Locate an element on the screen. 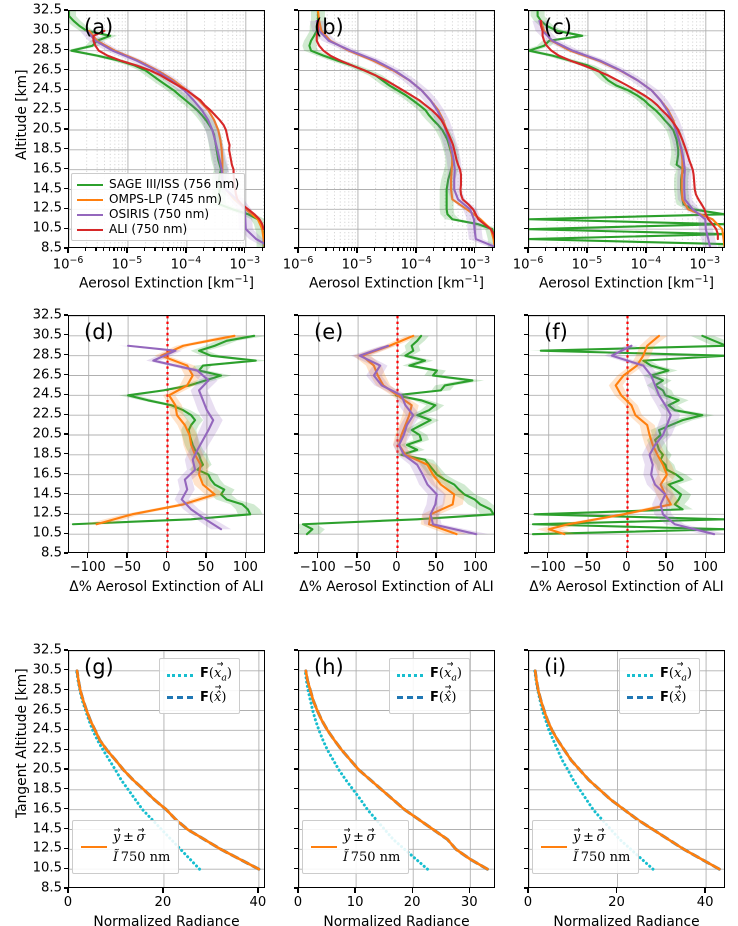  y-tick-label: 8.5 is located at coordinates (51, 888).